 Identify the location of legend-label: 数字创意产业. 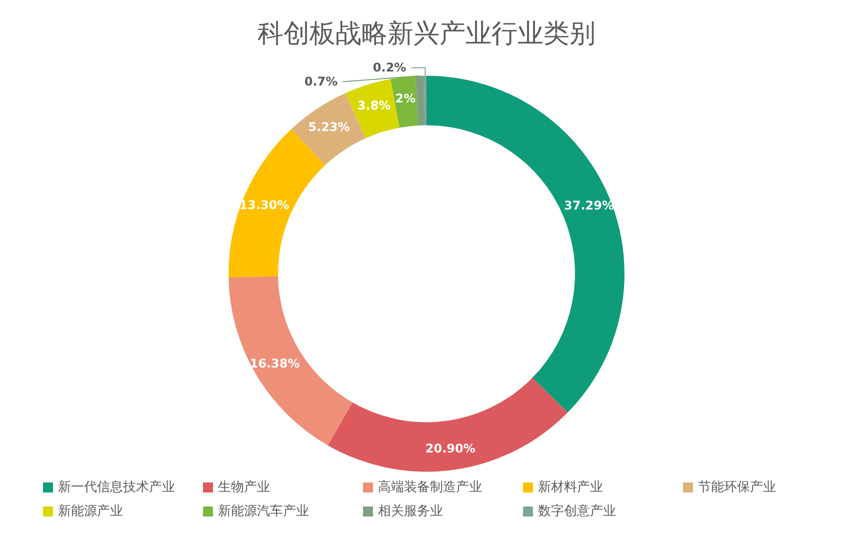
(577, 511).